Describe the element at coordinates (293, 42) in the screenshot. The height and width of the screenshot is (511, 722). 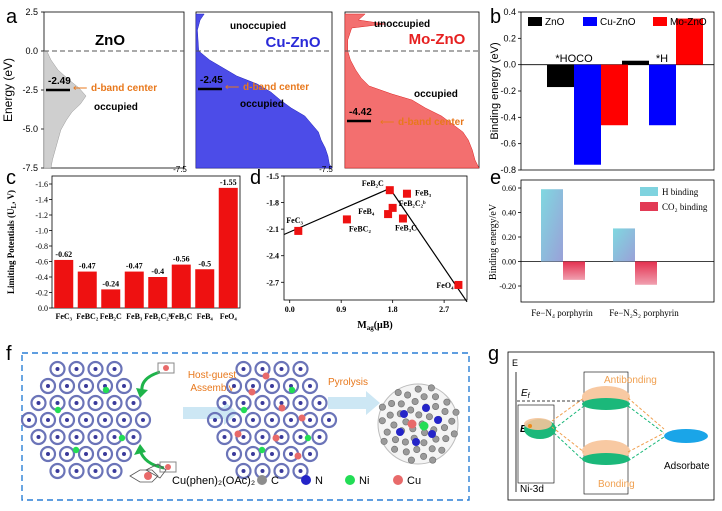
I see `dos-title-cu-zno: Cu-ZnO` at that location.